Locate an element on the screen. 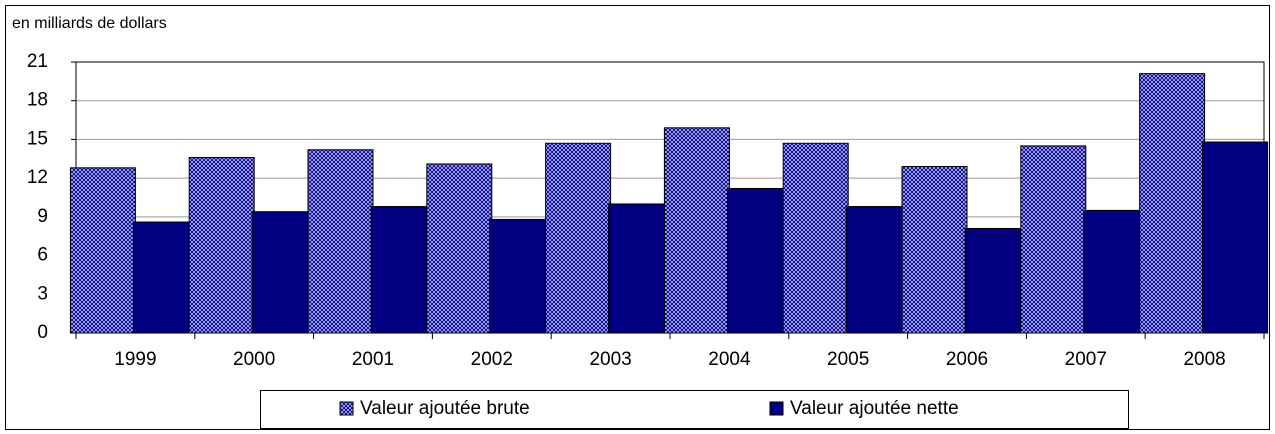  x-tick-label: 2006 is located at coordinates (967, 359).